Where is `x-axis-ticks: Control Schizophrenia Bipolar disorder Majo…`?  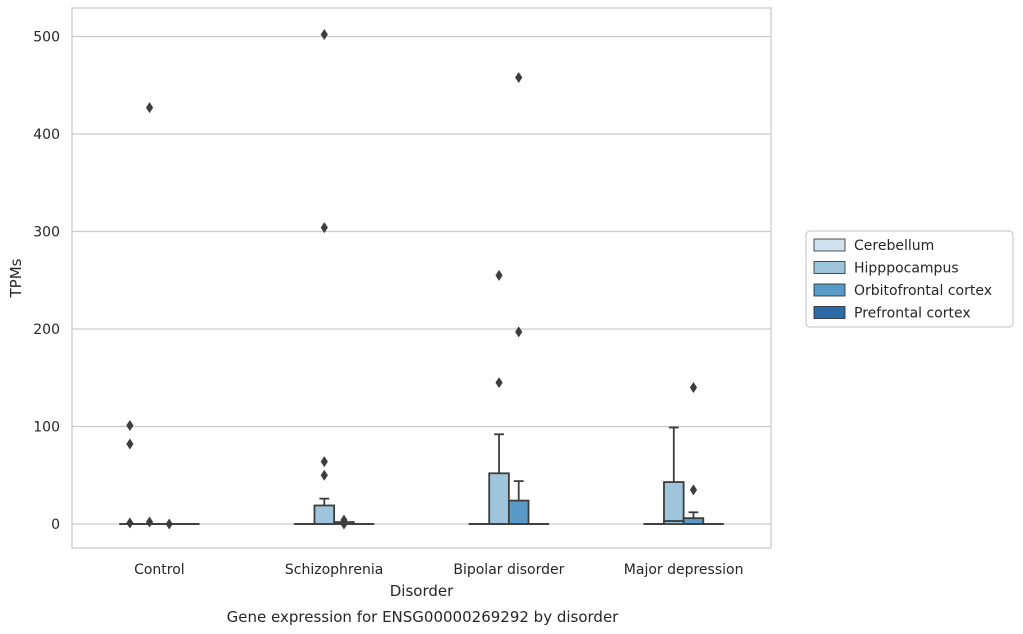
x-axis-ticks: Control Schizophrenia Bipolar disorder Majo… is located at coordinates (438, 570).